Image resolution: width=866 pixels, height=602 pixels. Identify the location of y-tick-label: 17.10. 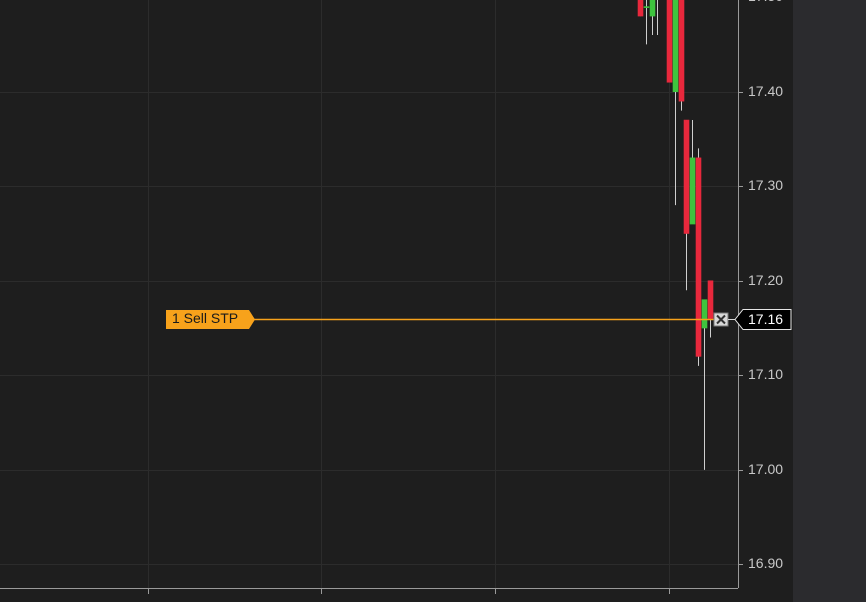
(765, 374).